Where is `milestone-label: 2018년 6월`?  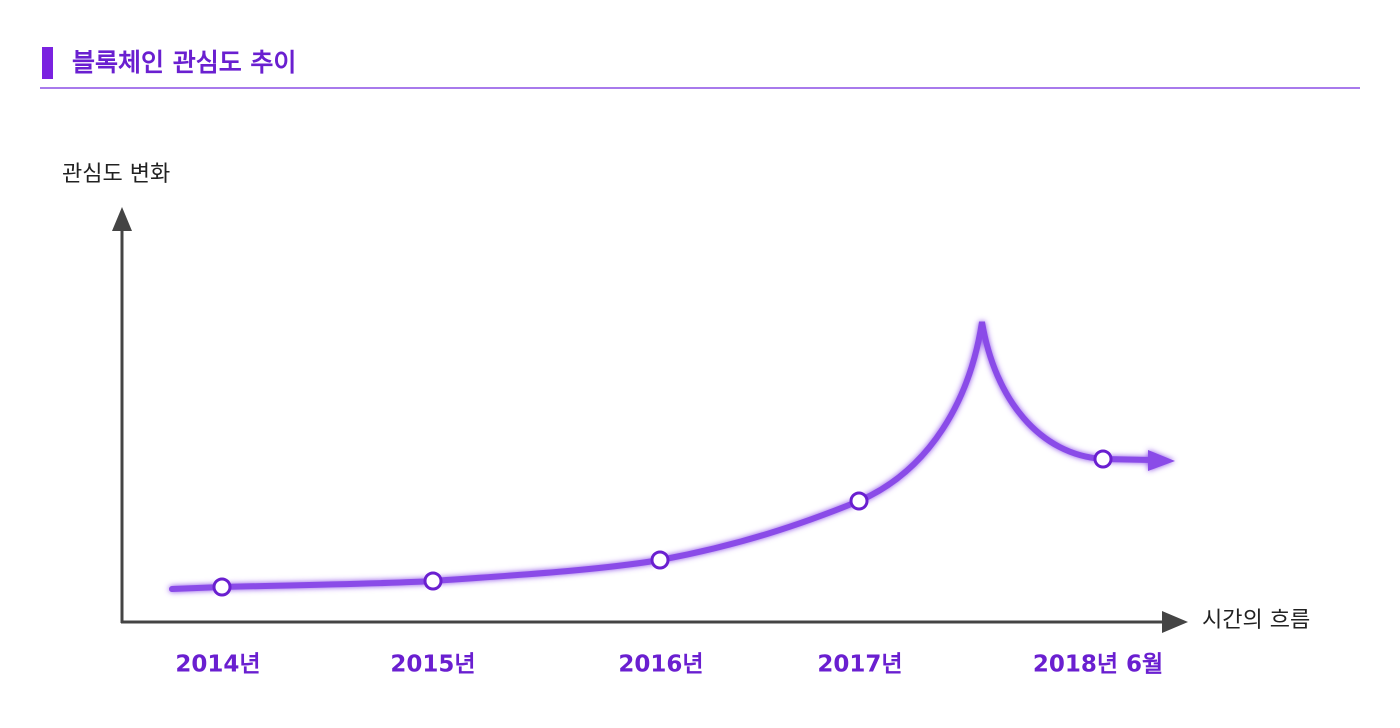 milestone-label: 2018년 6월 is located at coordinates (1098, 665).